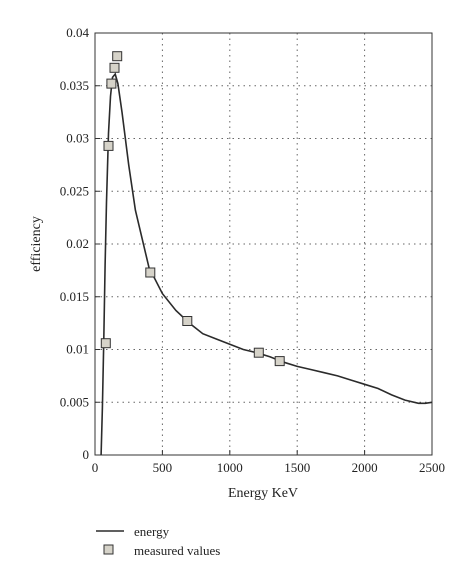  What do you see at coordinates (177, 550) in the screenshot?
I see `legend-measured-values-label: measured values` at bounding box center [177, 550].